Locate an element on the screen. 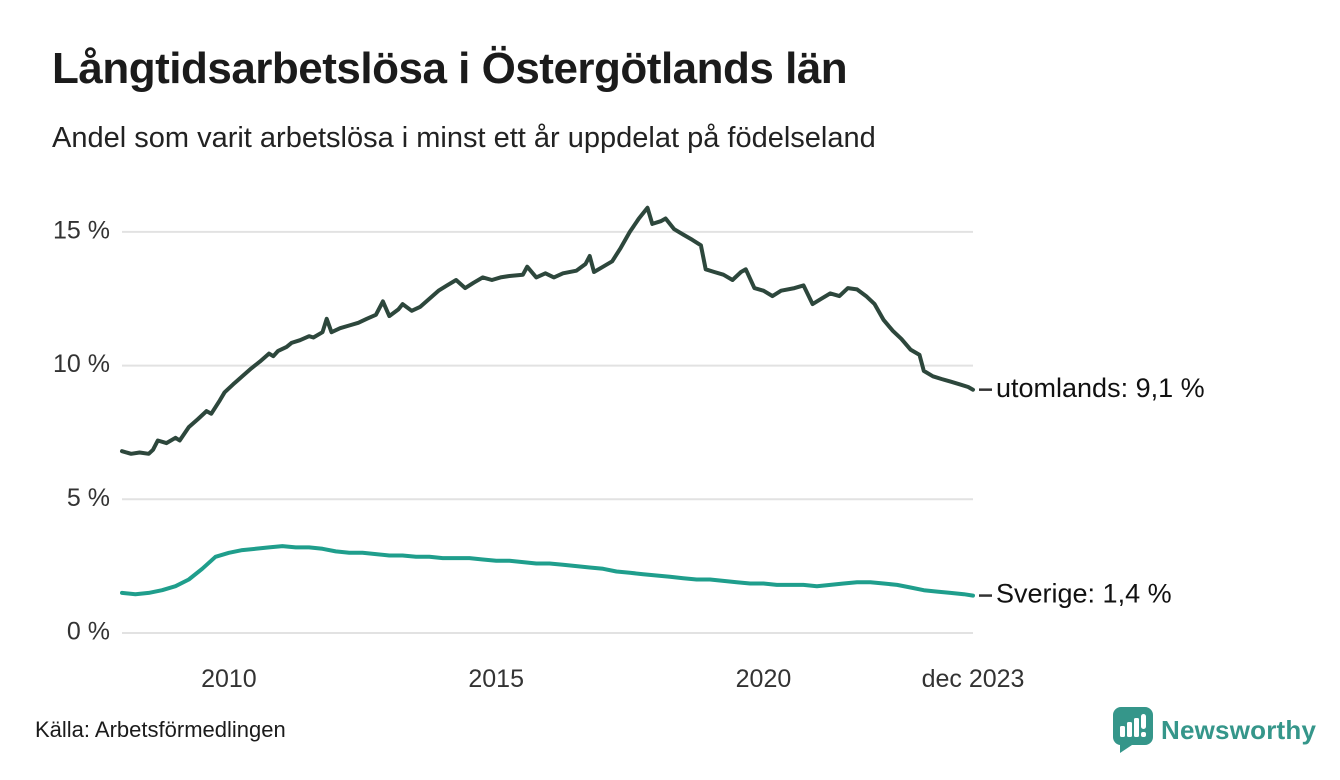 The image size is (1340, 780). source-note: Källa: Arbetsförmedlingen is located at coordinates (160, 729).